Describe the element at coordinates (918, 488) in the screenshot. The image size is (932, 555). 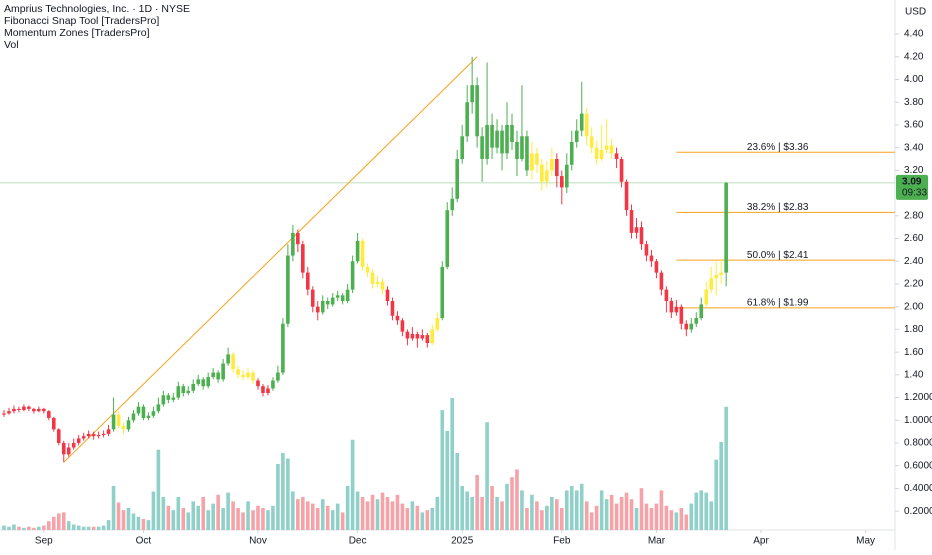
I see `y-tick-label: 0.4000` at that location.